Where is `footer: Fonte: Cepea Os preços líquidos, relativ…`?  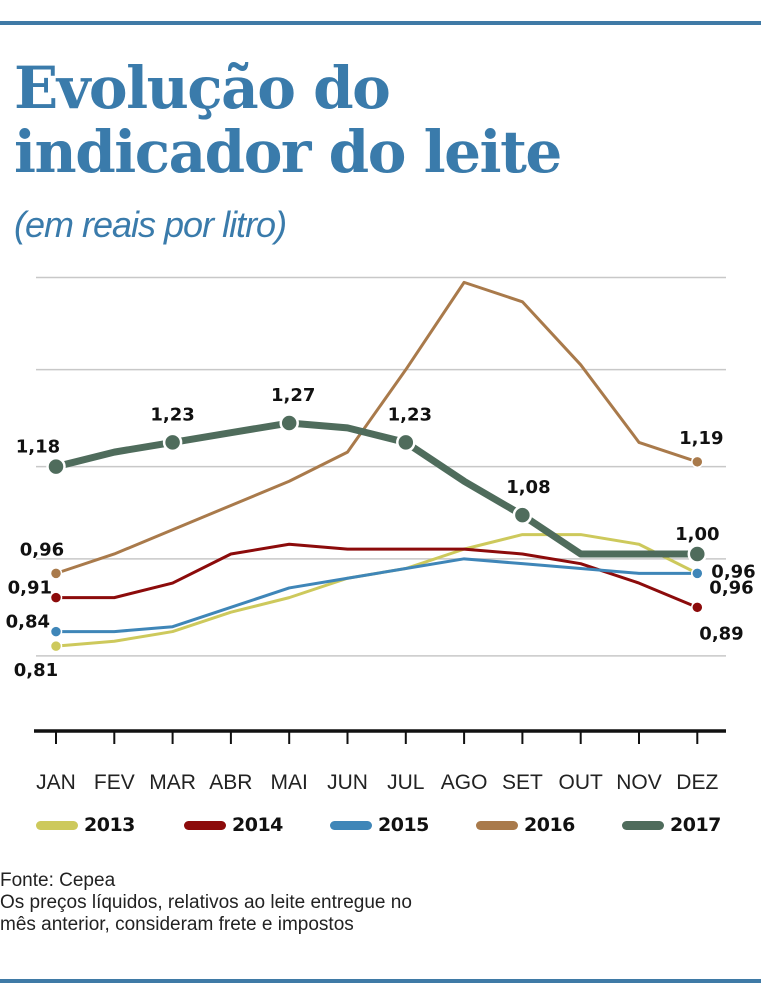 footer: Fonte: Cepea Os preços líquidos, relativ… is located at coordinates (206, 903).